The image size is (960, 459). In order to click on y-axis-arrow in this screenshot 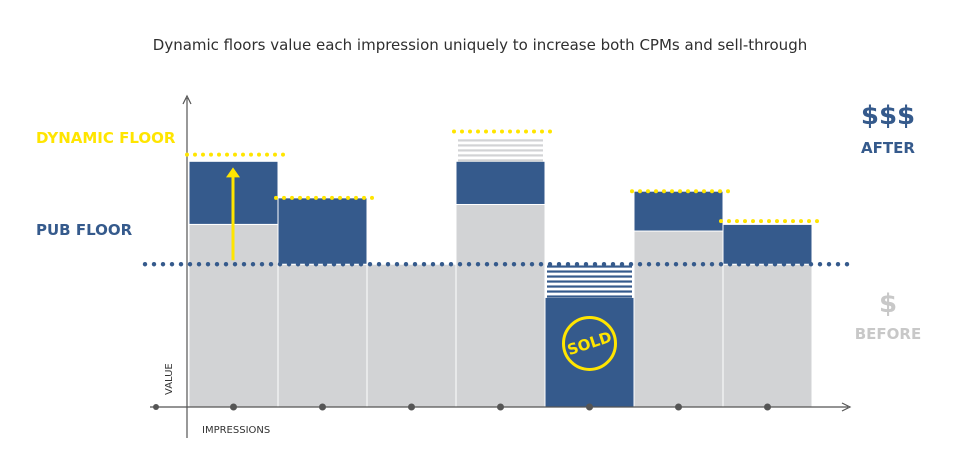, I will do `click(187, 99)`.